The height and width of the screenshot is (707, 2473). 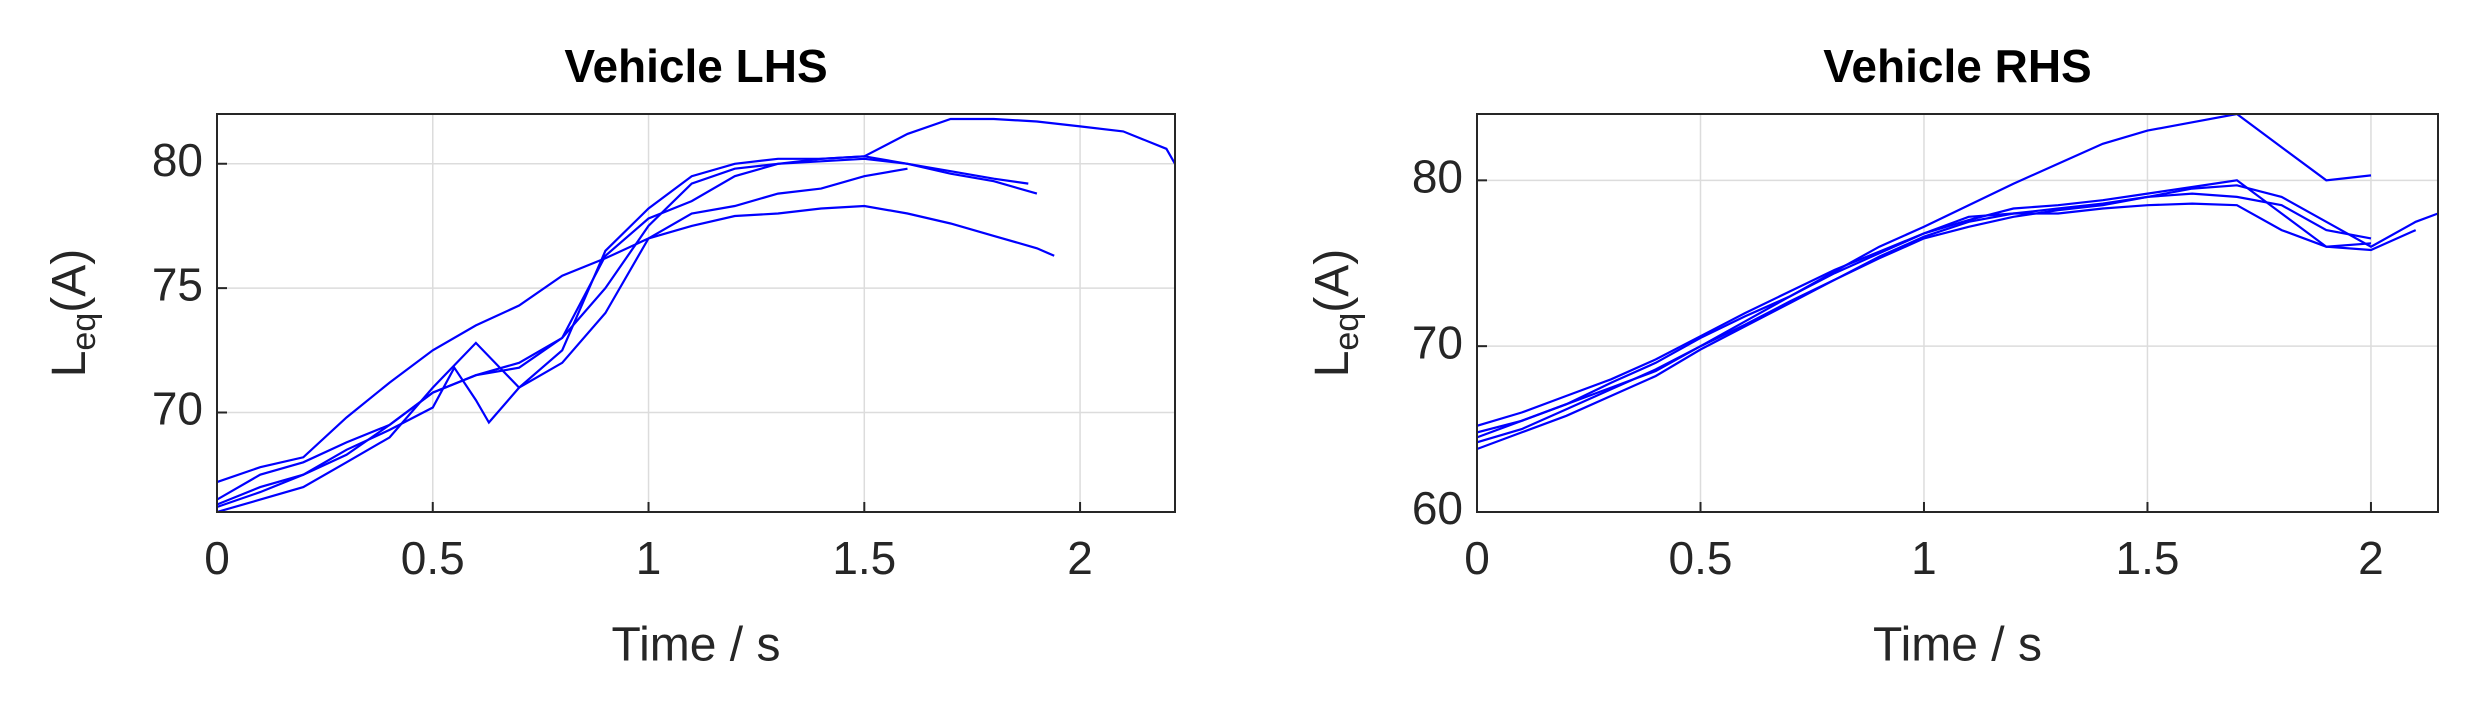 I want to click on chart-title: Vehicle LHS, so click(x=695, y=66).